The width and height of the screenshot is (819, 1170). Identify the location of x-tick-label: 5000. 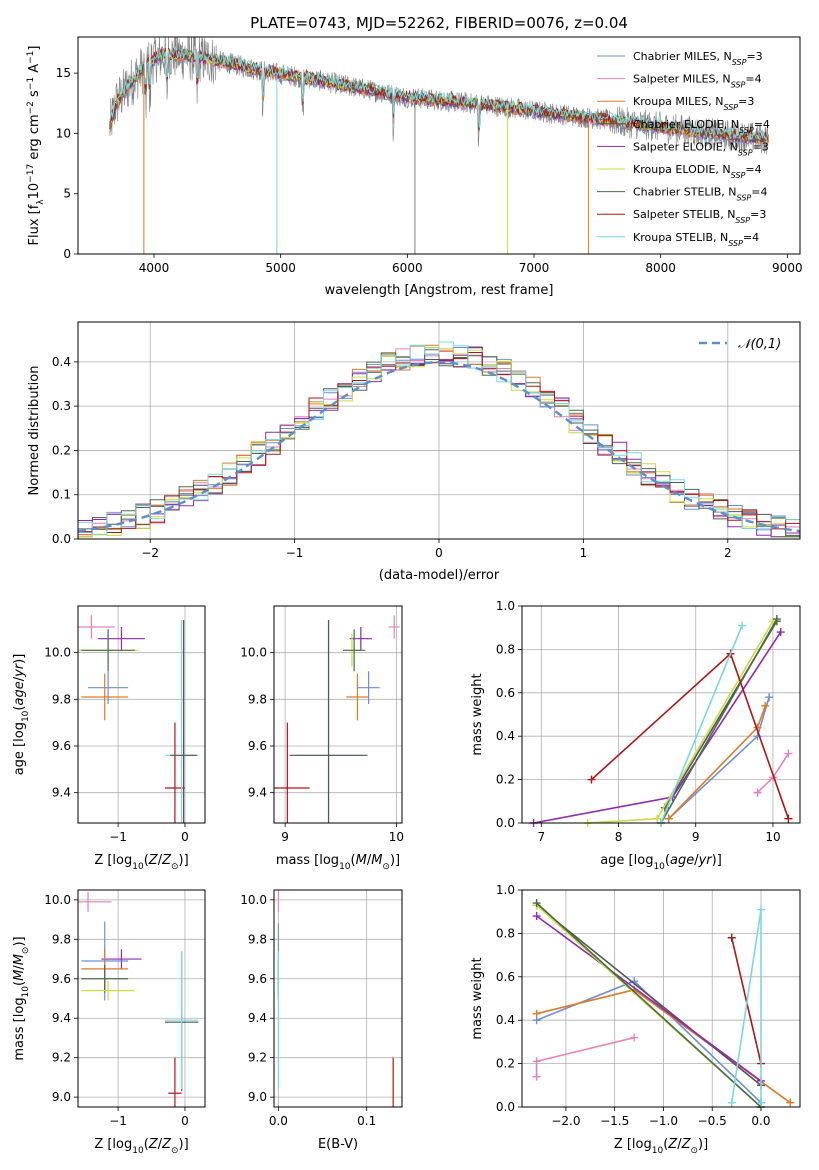
(280, 268).